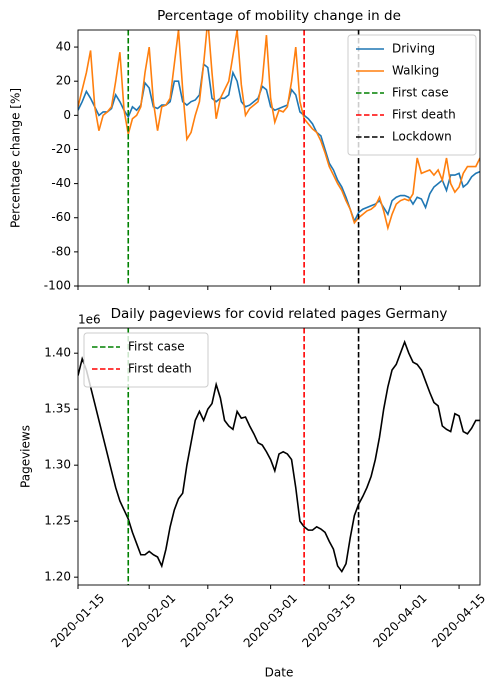 Image resolution: width=502 pixels, height=690 pixels. I want to click on y-tick-label: 0, so click(67, 115).